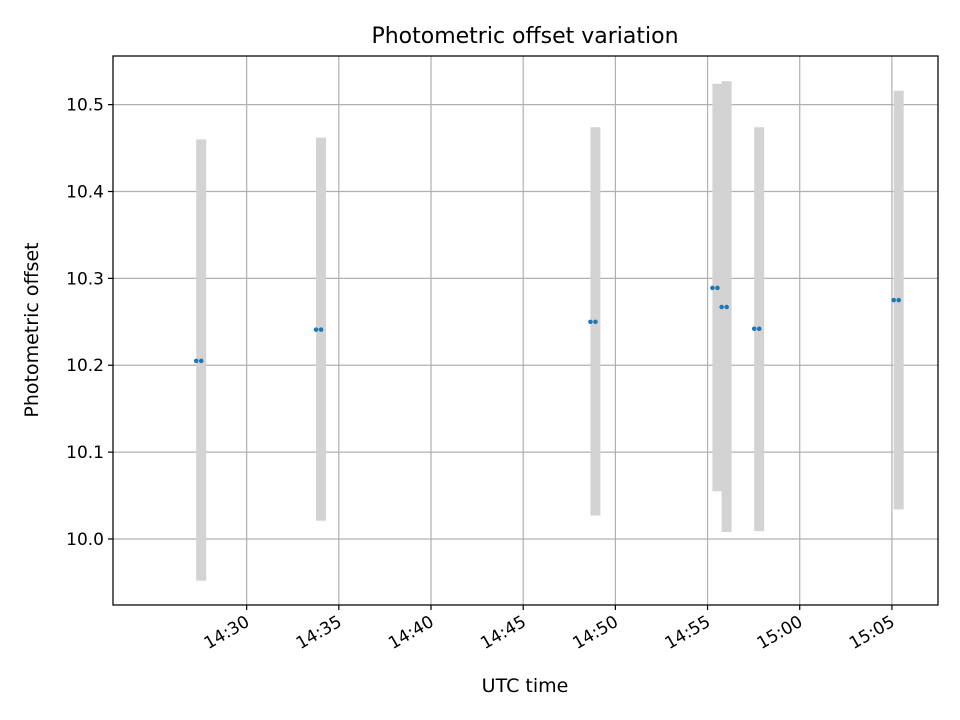  Describe the element at coordinates (85, 193) in the screenshot. I see `y-tick-label: 10.4` at that location.